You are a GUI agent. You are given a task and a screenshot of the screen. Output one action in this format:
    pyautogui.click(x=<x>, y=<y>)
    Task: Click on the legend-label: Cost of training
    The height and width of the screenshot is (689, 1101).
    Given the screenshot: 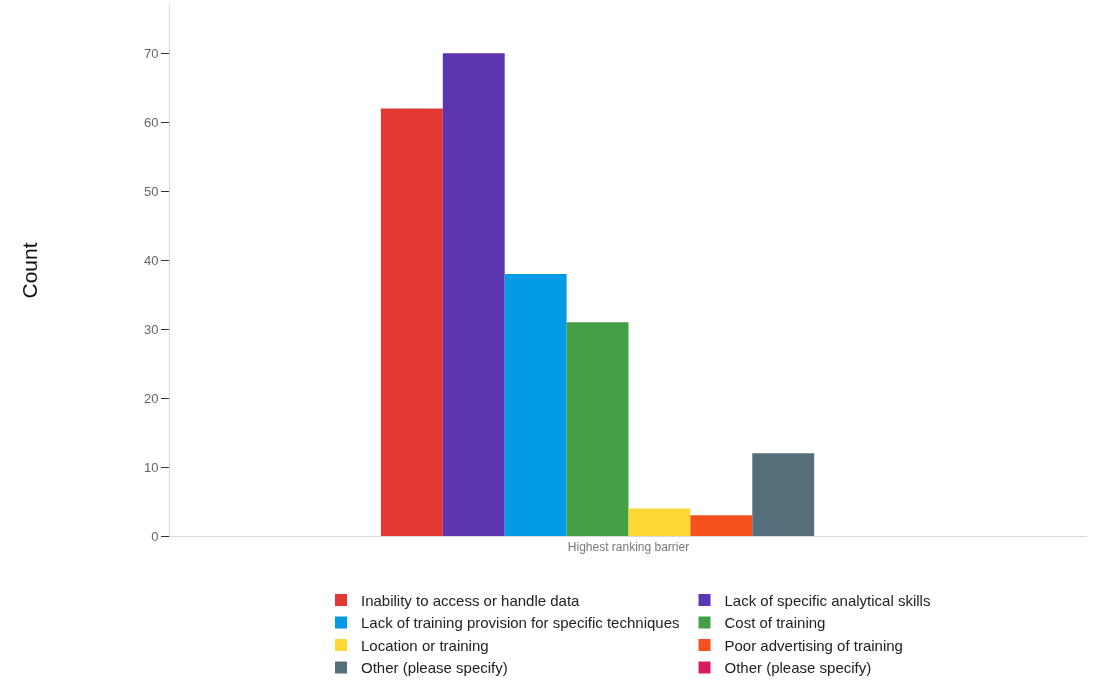 What is the action you would take?
    pyautogui.click(x=775, y=623)
    